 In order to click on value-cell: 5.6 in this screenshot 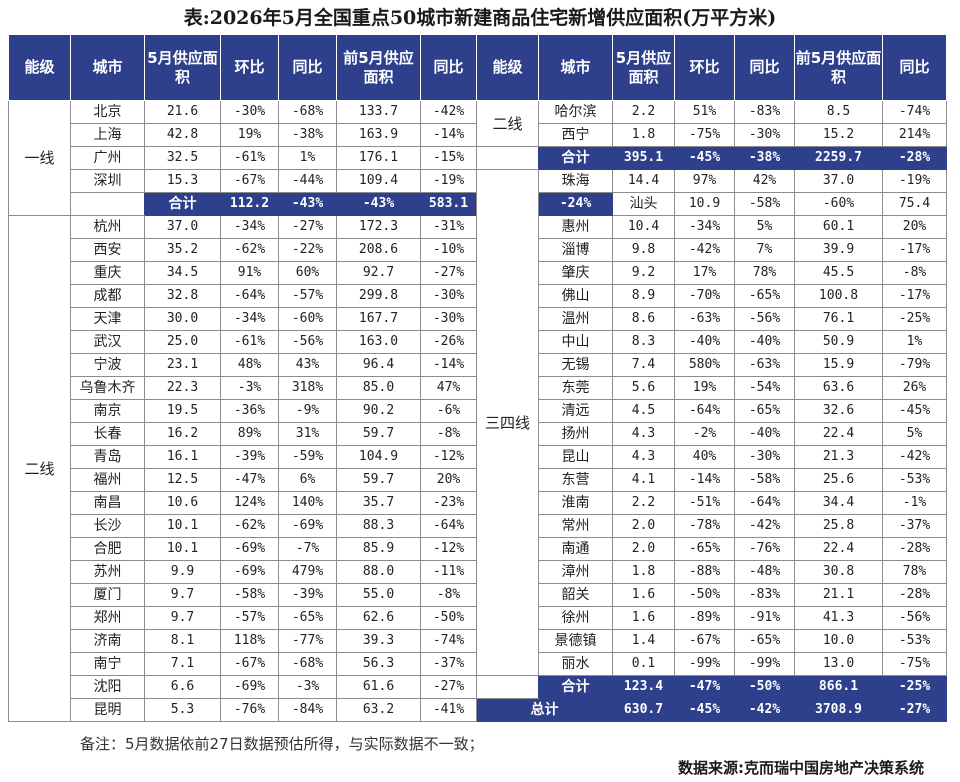, I will do `click(643, 388)`.